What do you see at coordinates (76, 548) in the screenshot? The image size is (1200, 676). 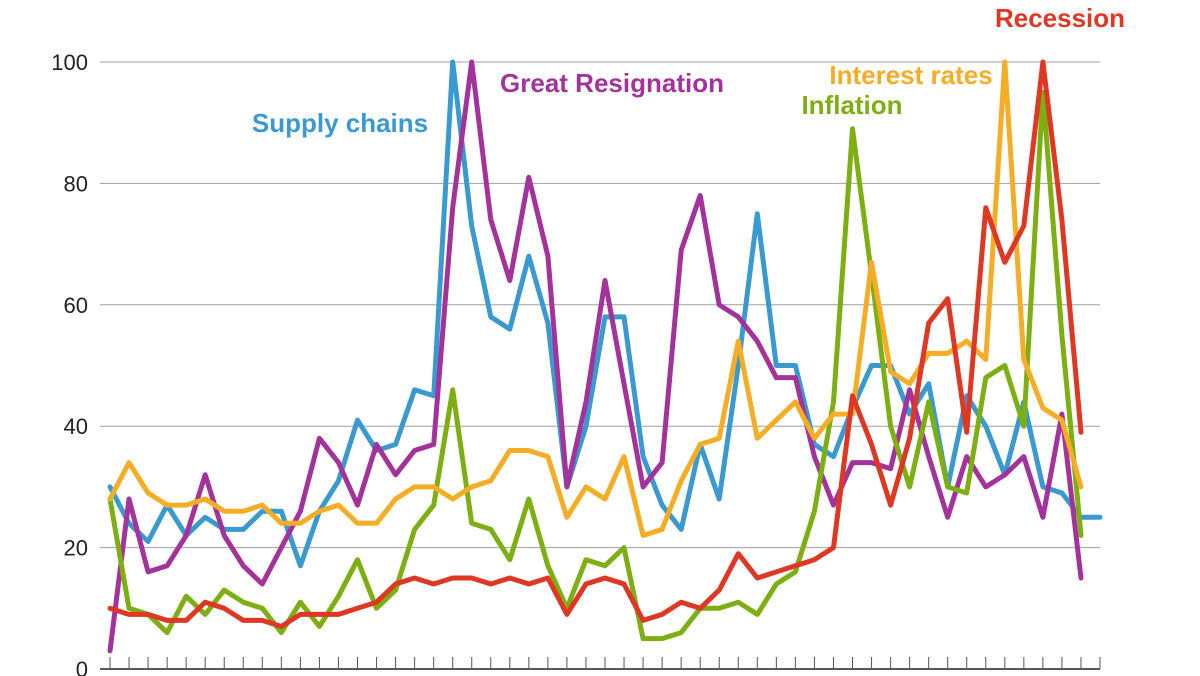 I see `y-tick-label-20: 20` at bounding box center [76, 548].